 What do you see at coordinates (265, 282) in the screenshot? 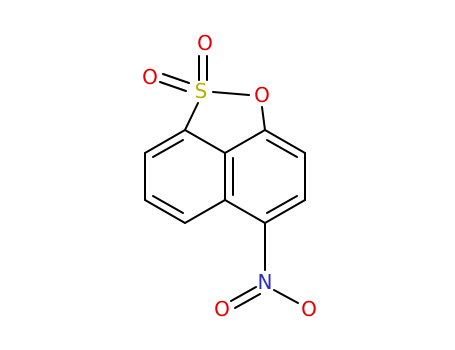
I see `atom-label: N` at bounding box center [265, 282].